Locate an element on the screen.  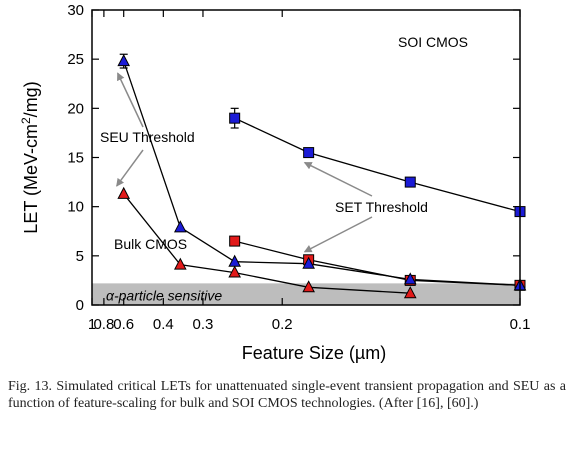
seu-arrow-down is located at coordinates (130, 168).